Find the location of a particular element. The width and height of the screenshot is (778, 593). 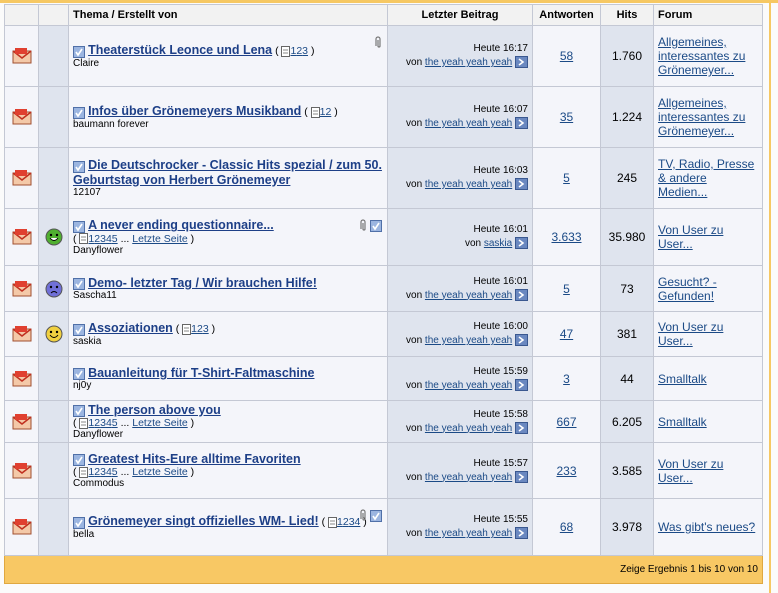

replies: 667 is located at coordinates (566, 421).